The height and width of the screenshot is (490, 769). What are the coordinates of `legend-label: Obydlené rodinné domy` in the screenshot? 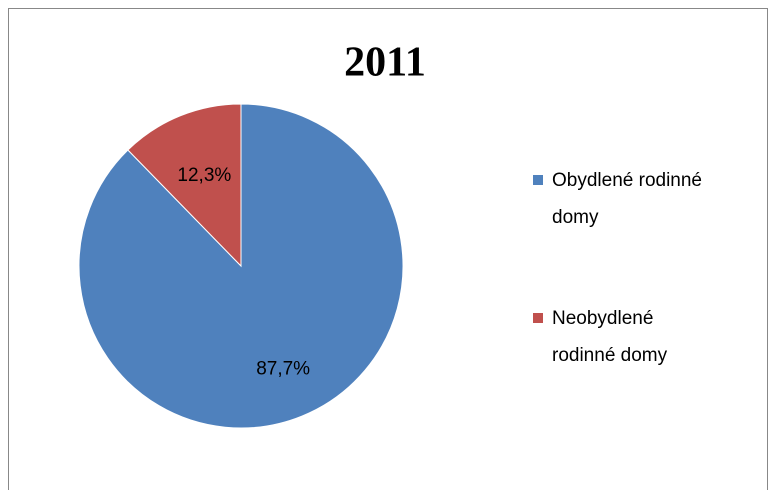 It's located at (627, 199).